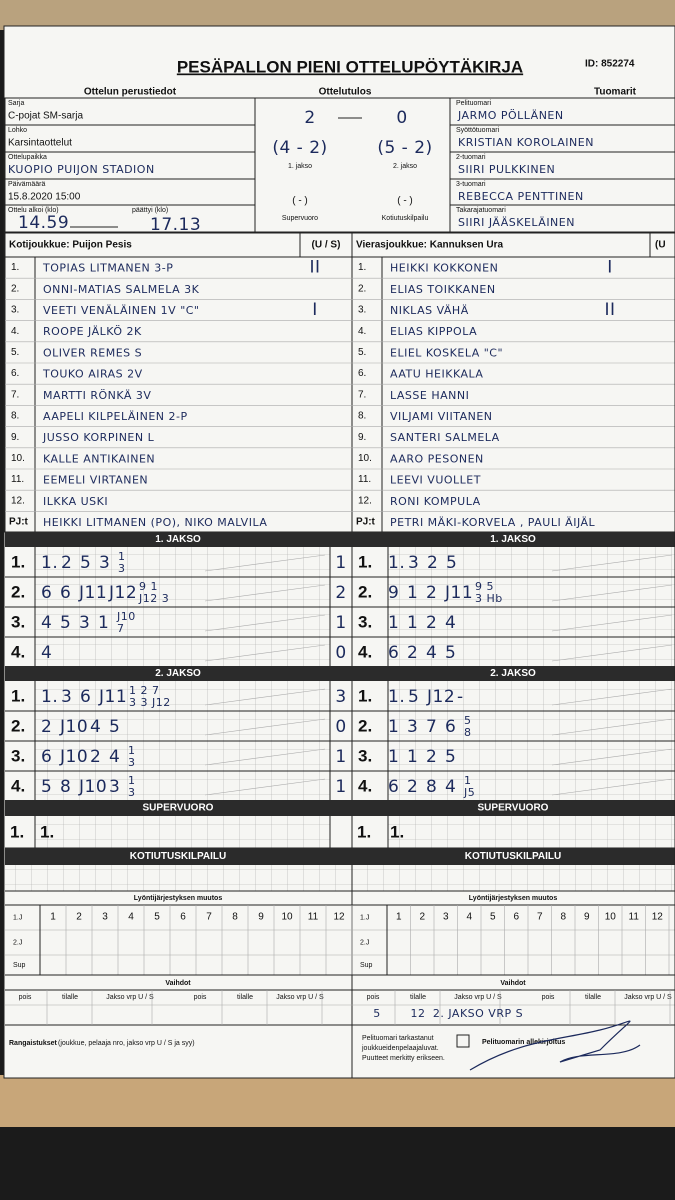  What do you see at coordinates (412, 727) in the screenshot?
I see `mark: 3` at bounding box center [412, 727].